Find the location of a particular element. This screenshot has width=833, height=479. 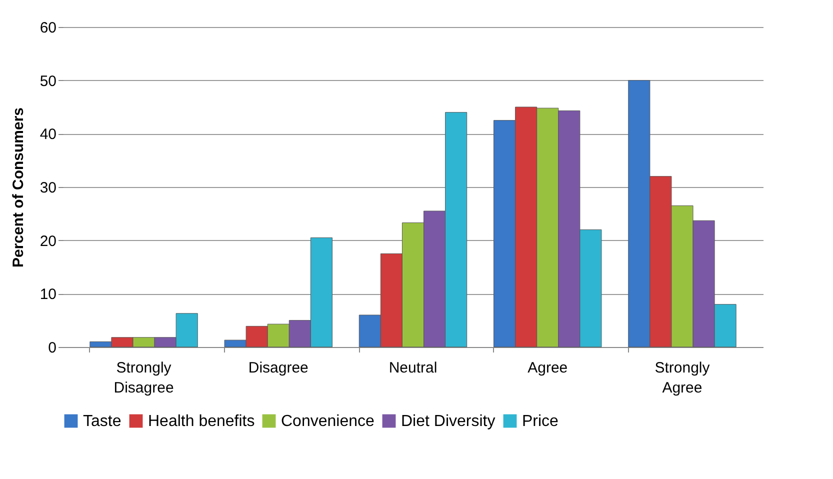

y-tick-label: 60 is located at coordinates (48, 28).